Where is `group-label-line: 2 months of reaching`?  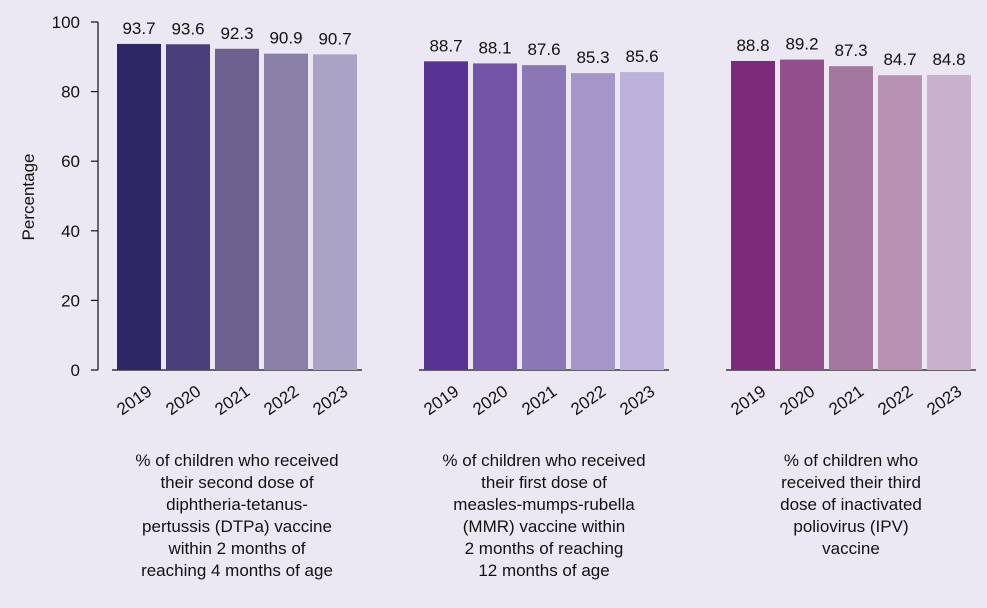 group-label-line: 2 months of reaching is located at coordinates (544, 548).